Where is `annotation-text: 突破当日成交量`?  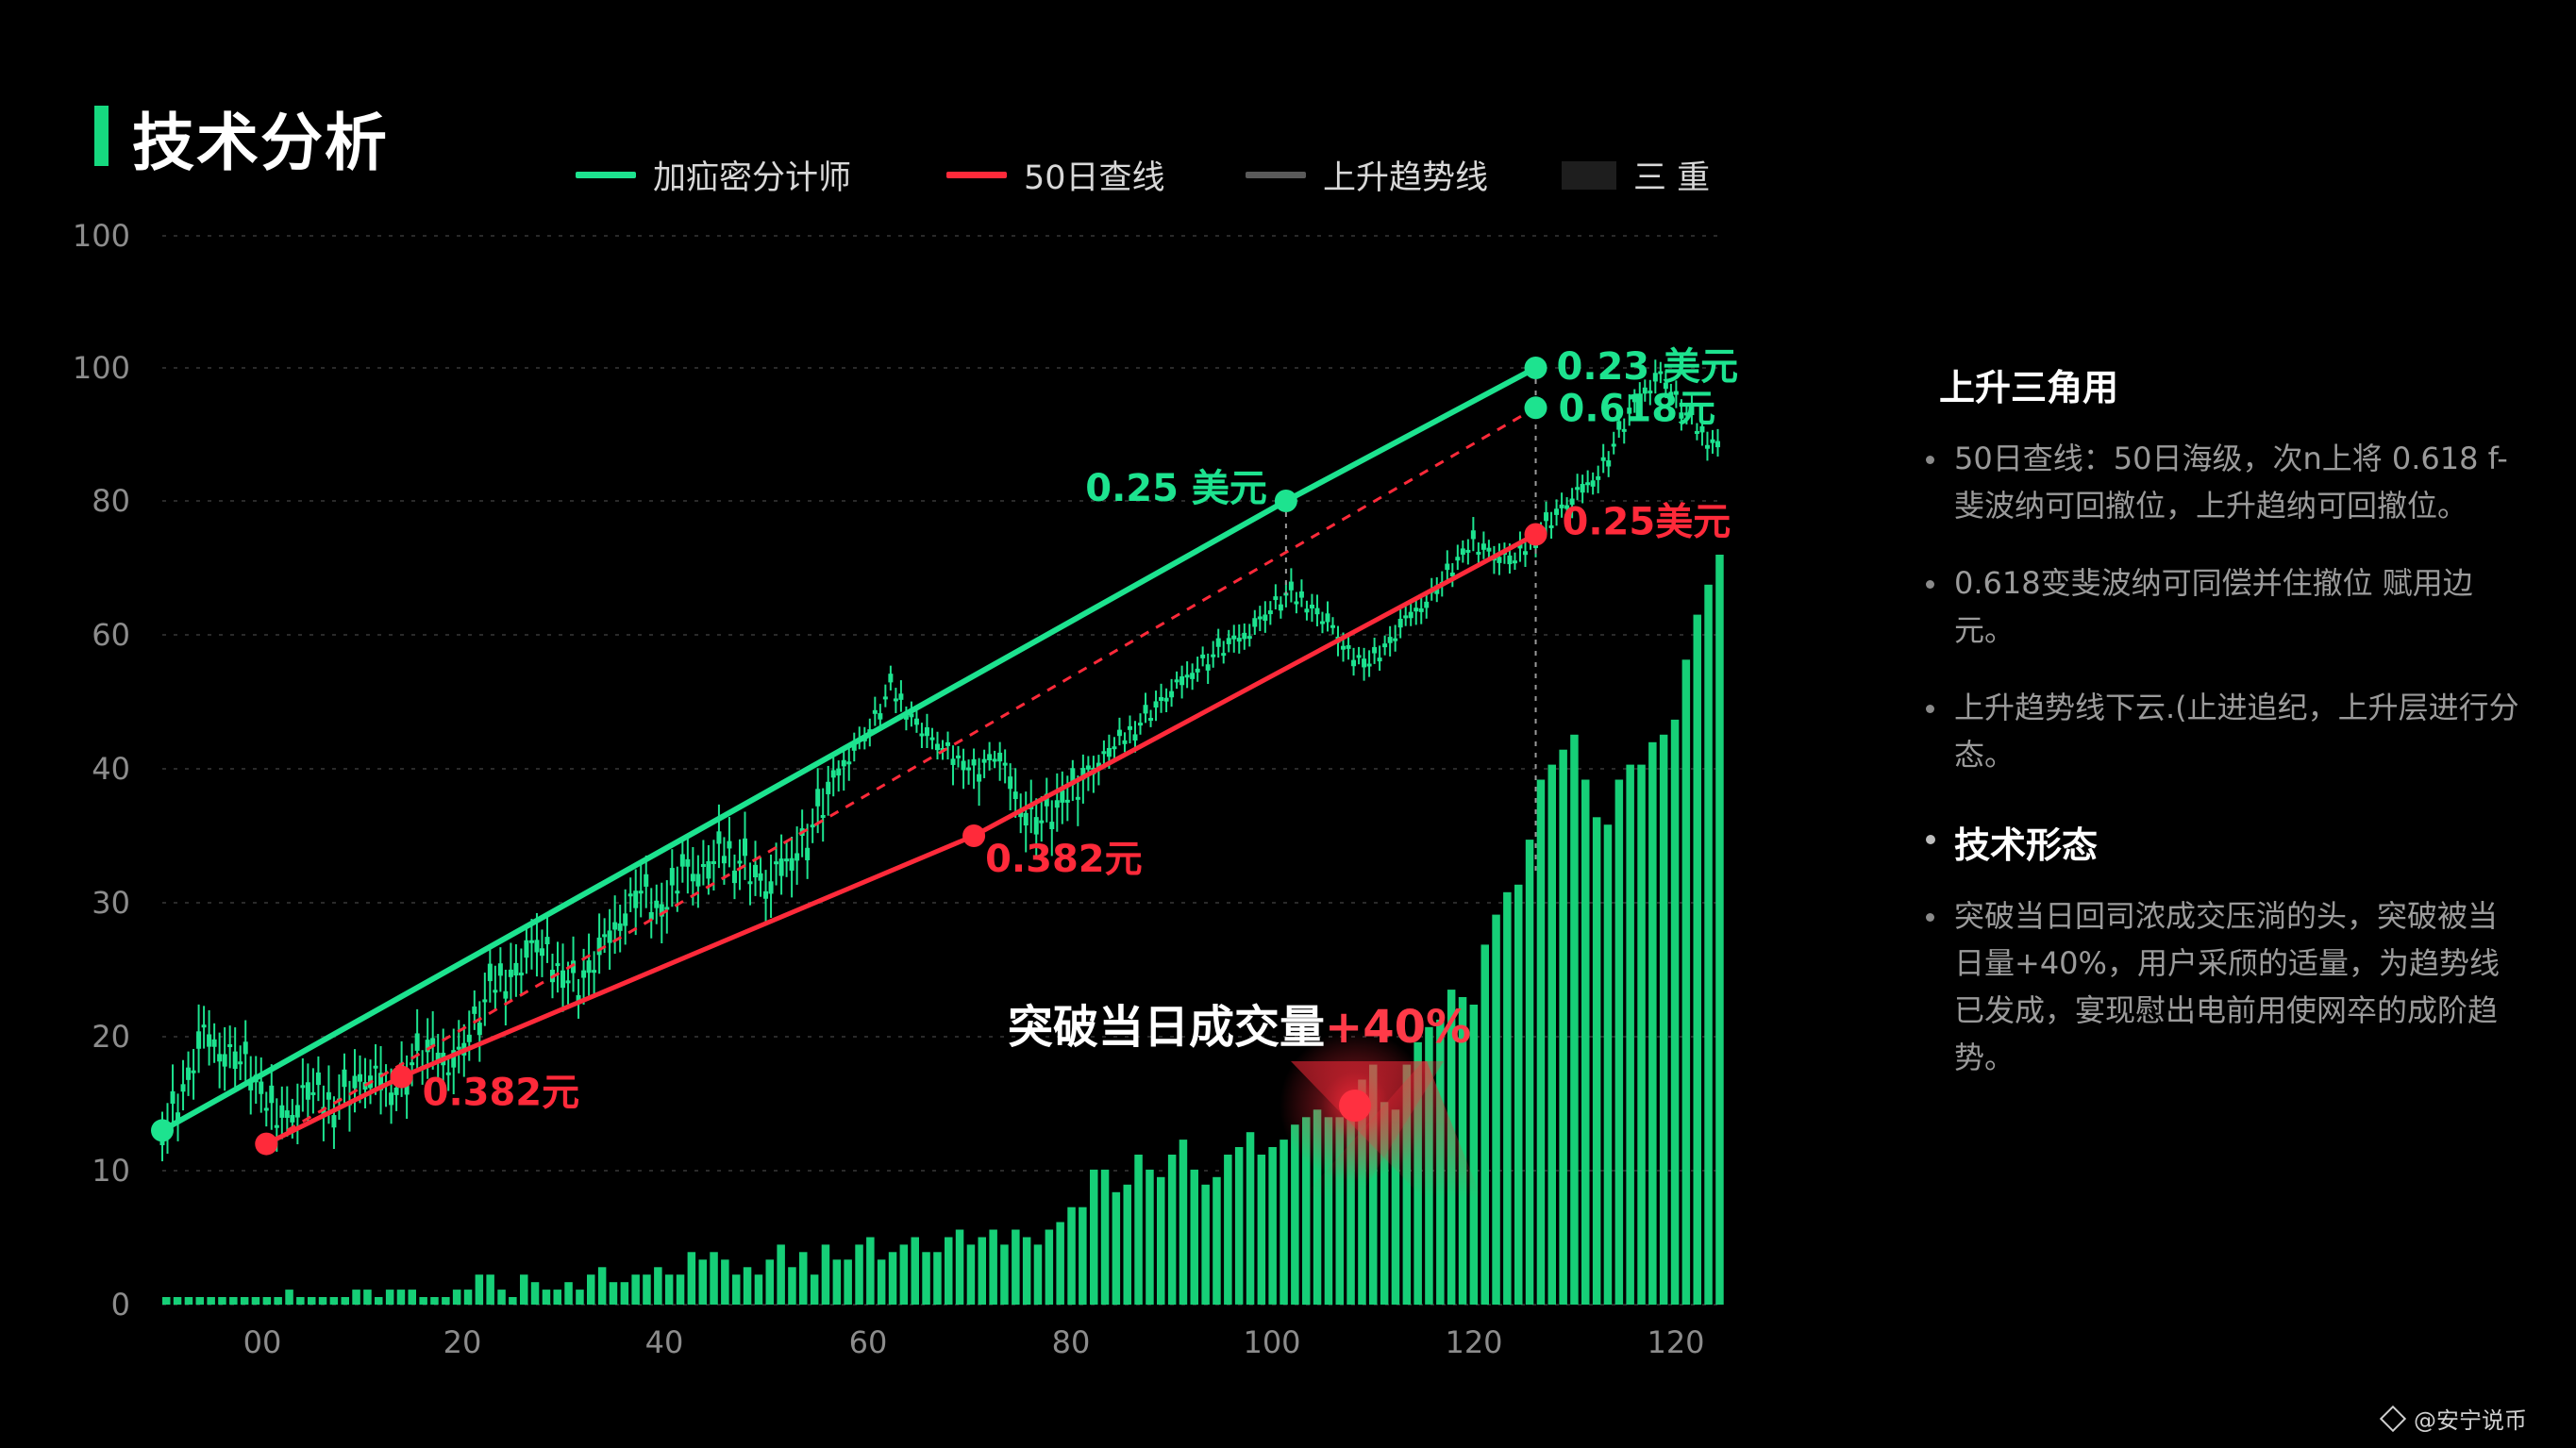 annotation-text: 突破当日成交量 is located at coordinates (1166, 1027).